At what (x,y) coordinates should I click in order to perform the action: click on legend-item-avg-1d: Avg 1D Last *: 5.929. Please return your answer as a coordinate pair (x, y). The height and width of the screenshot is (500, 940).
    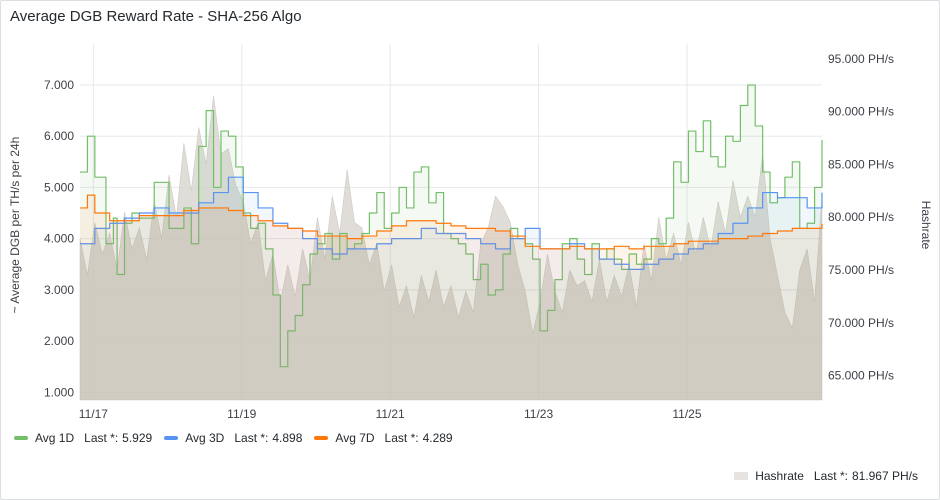
    Looking at the image, I should click on (83, 438).